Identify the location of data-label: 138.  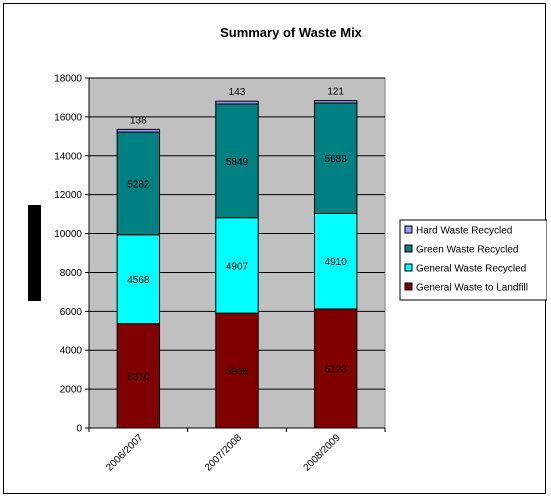
(138, 120).